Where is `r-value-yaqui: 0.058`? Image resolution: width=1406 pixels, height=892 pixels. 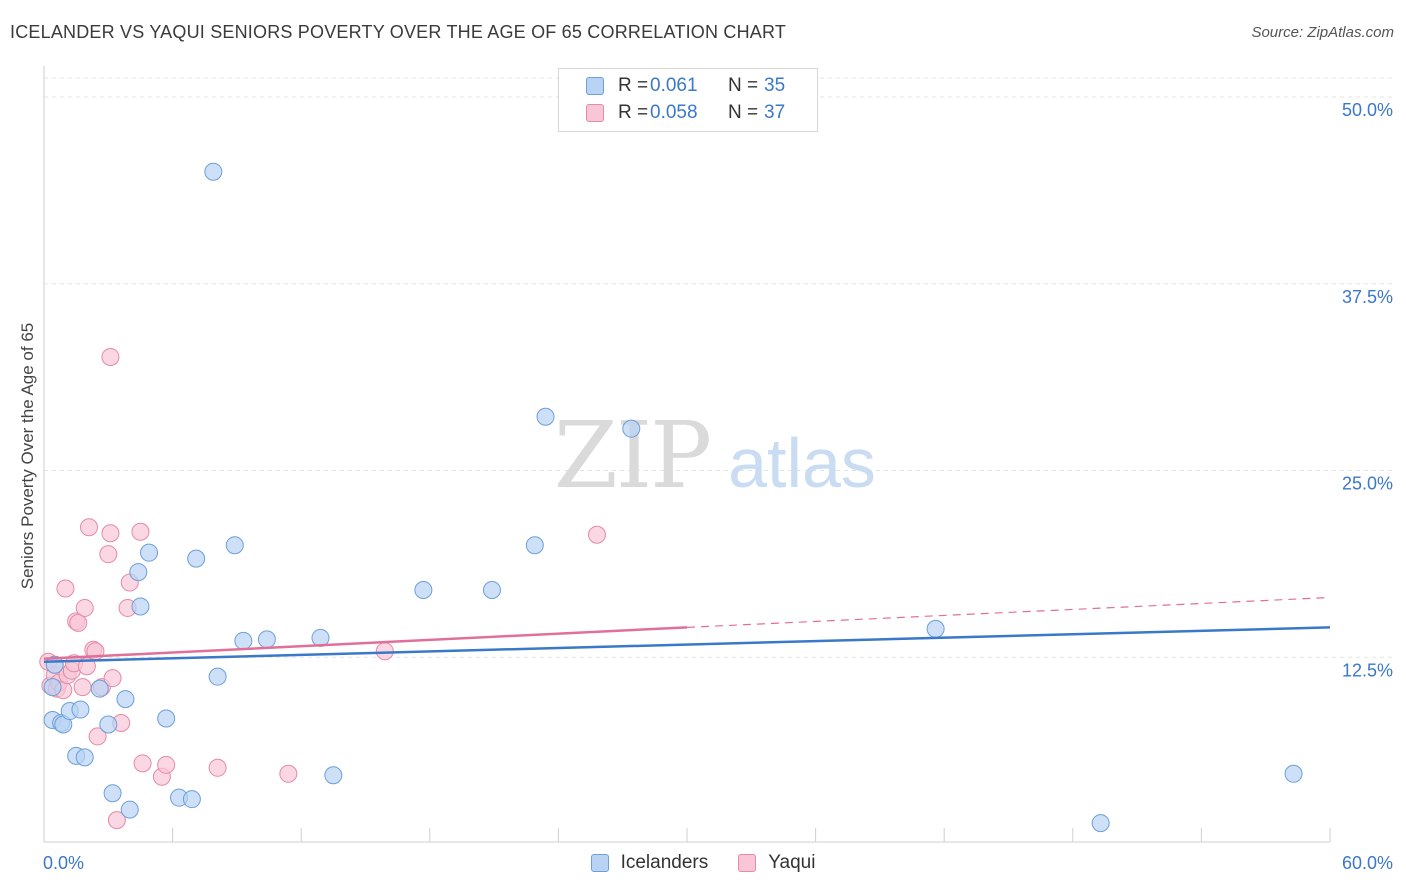 r-value-yaqui: 0.058 is located at coordinates (674, 112).